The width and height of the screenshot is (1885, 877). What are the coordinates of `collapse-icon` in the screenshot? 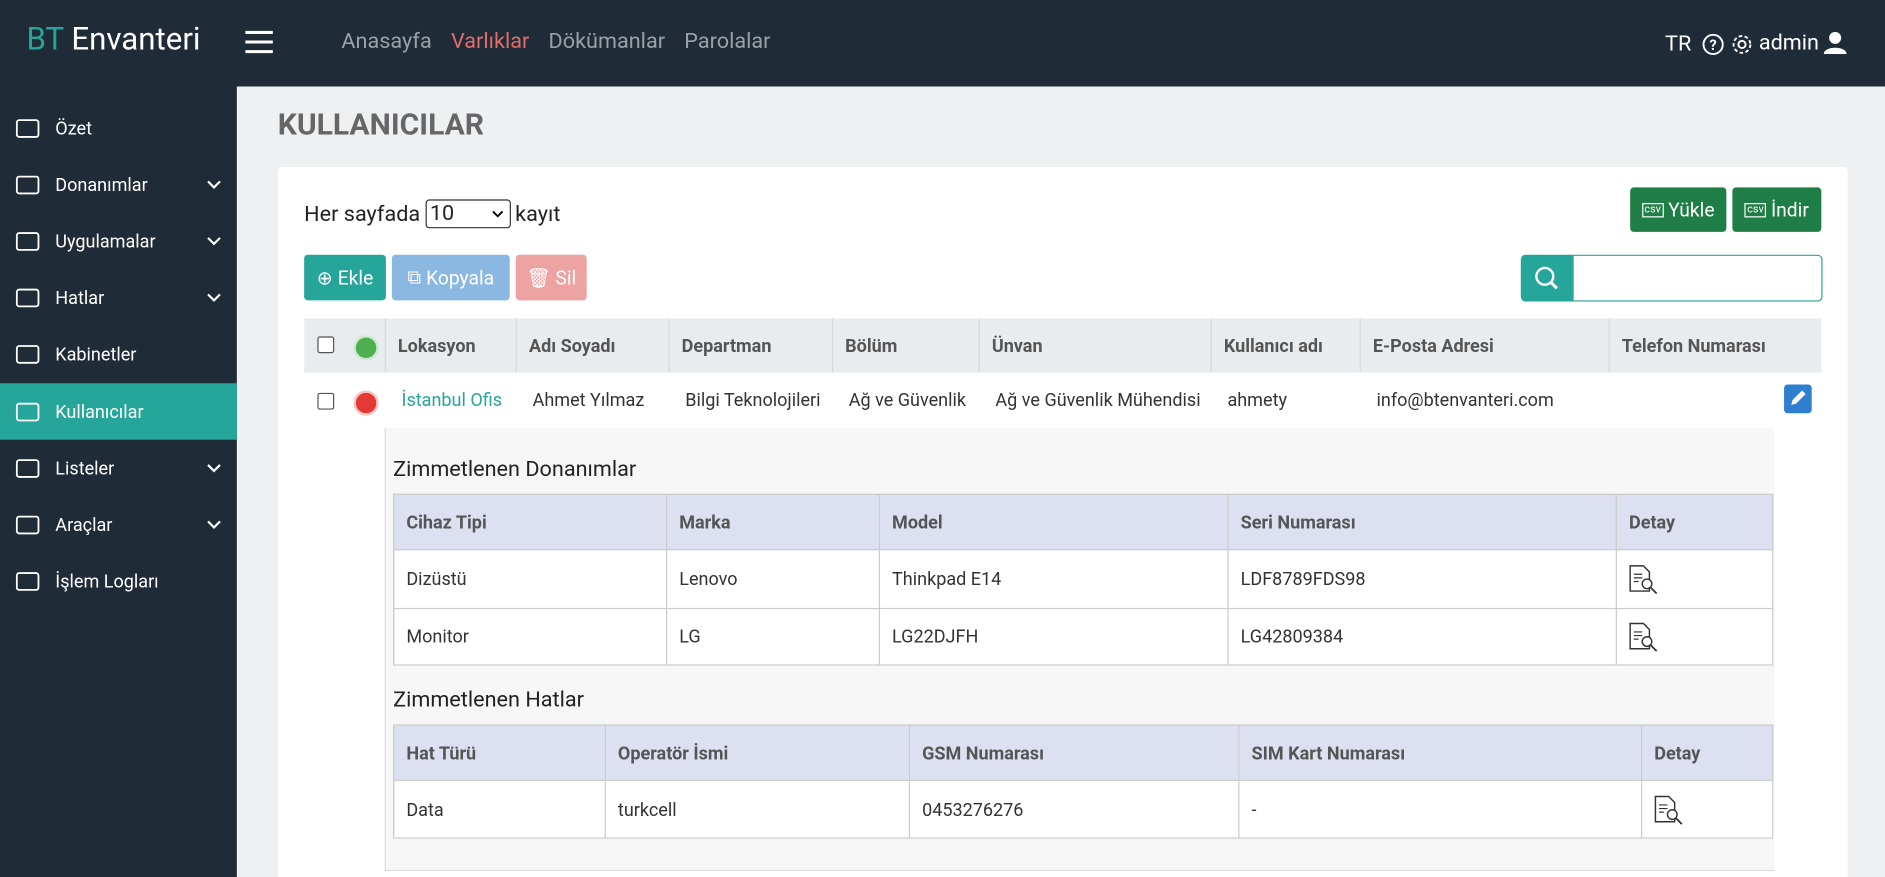 It's located at (366, 403).